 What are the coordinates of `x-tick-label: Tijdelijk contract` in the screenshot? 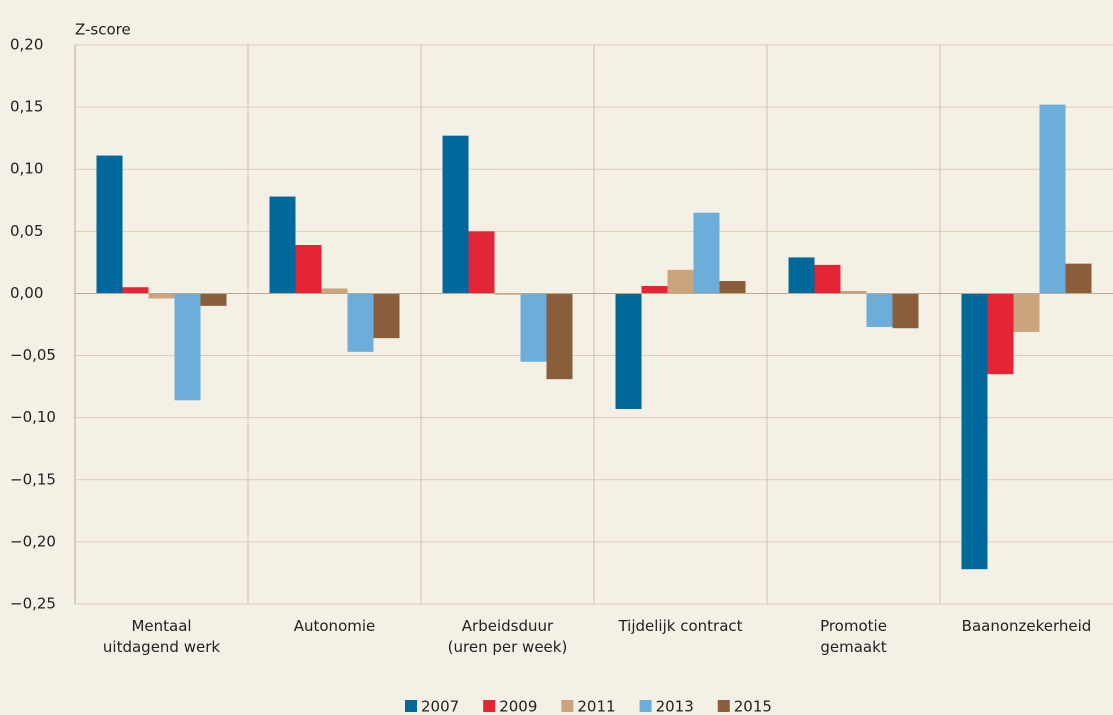 It's located at (680, 626).